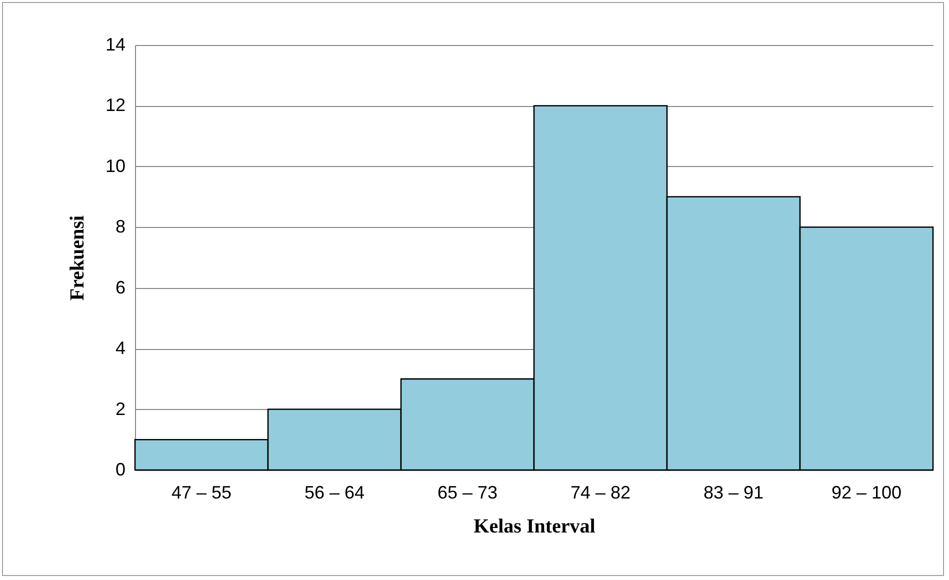  I want to click on y-axis-title: Frekuensi, so click(77, 257).